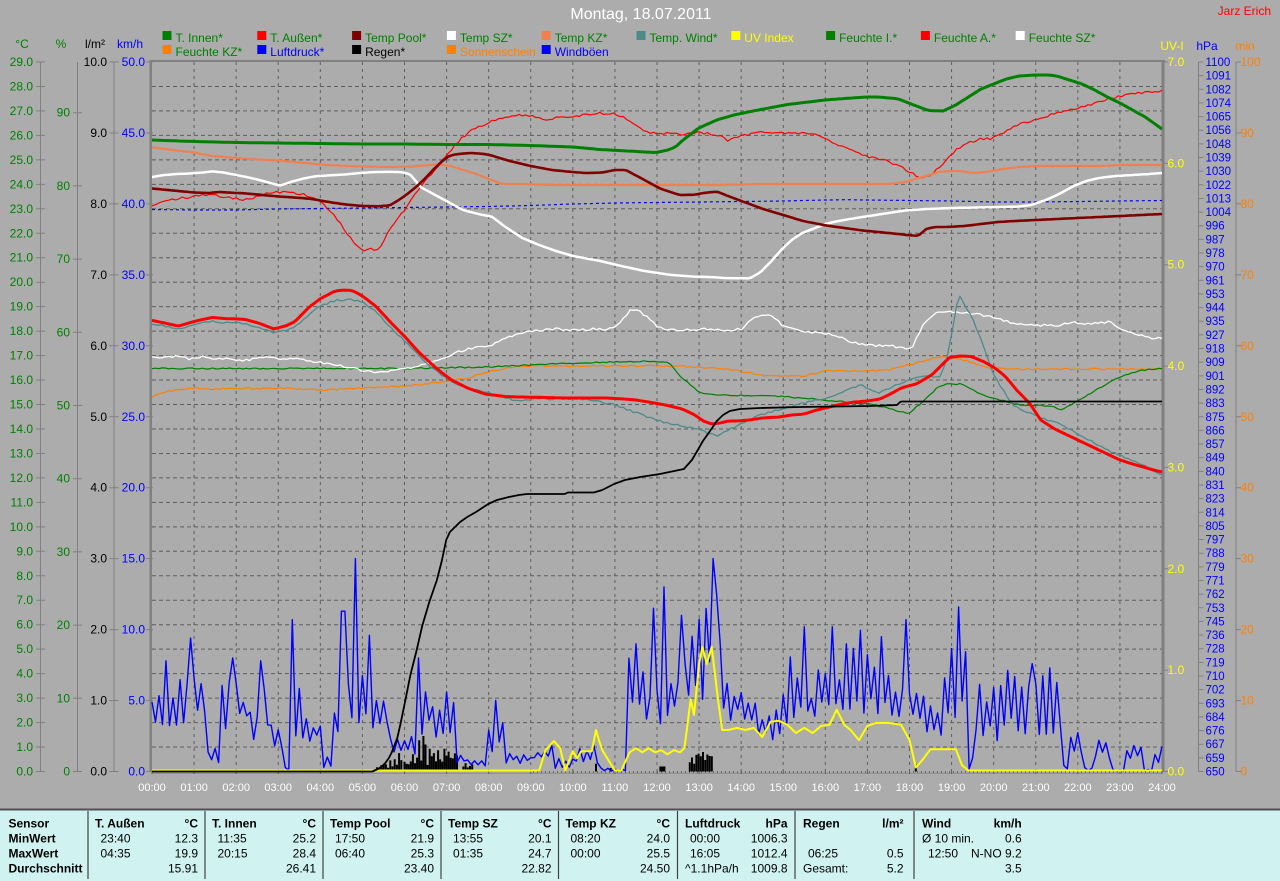  What do you see at coordinates (405, 788) in the screenshot?
I see `svg-text: 06:00` at bounding box center [405, 788].